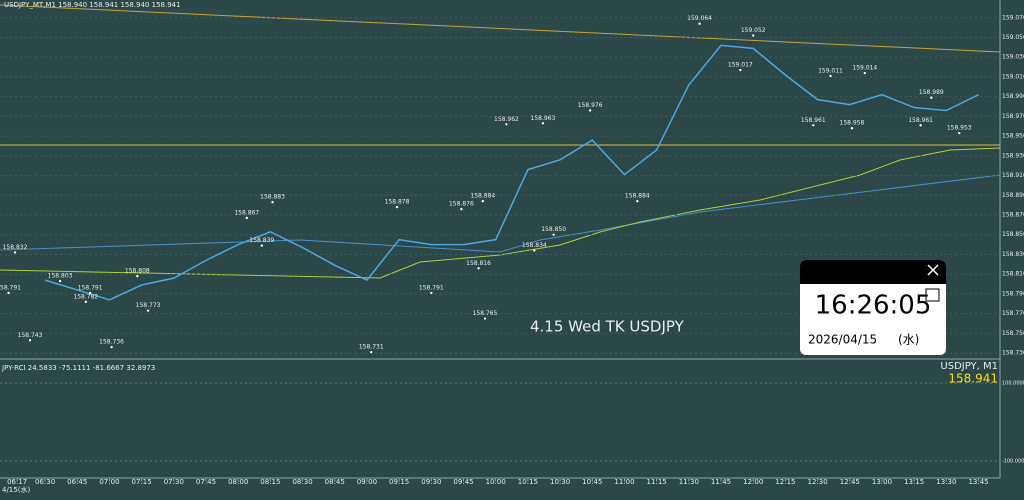  Describe the element at coordinates (270, 482) in the screenshot. I see `x-tick-label: 08:15` at that location.